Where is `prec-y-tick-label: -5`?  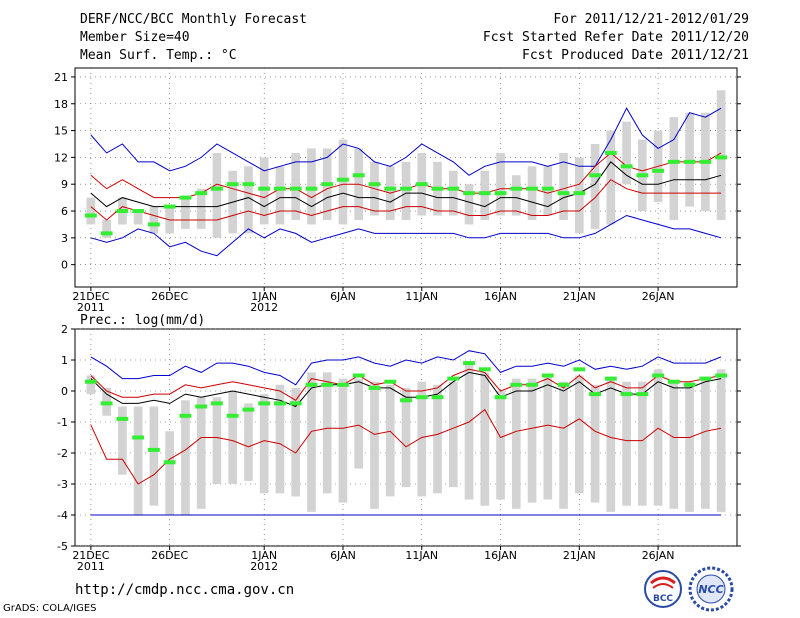 prec-y-tick-label: -5 is located at coordinates (62, 546).